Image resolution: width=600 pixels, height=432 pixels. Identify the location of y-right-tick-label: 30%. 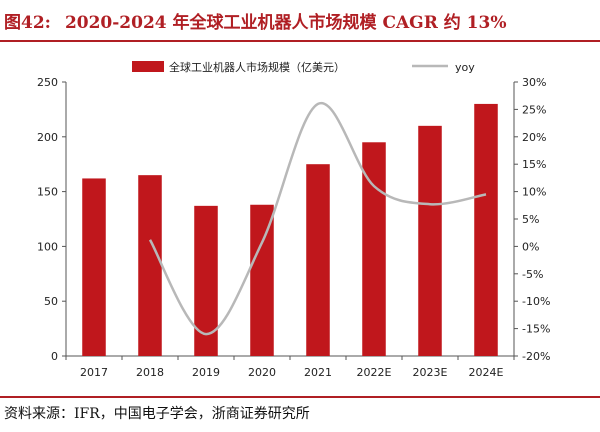
(534, 82).